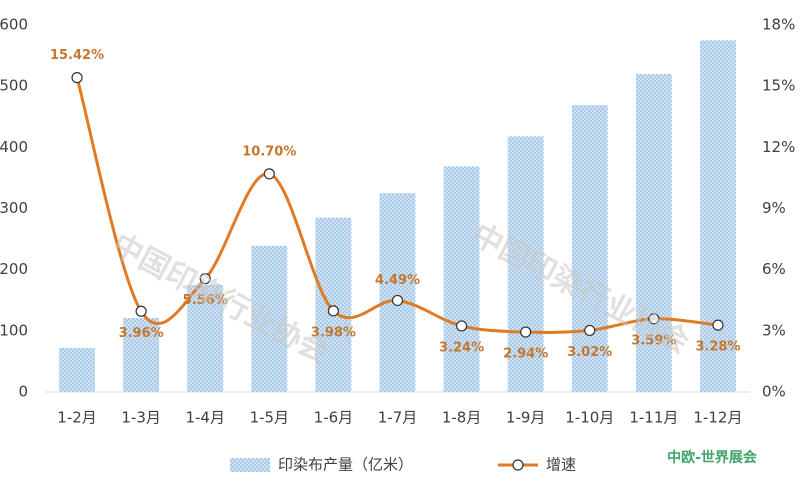 The width and height of the screenshot is (800, 500). What do you see at coordinates (653, 418) in the screenshot?
I see `x-tick-label: 1-11月` at bounding box center [653, 418].